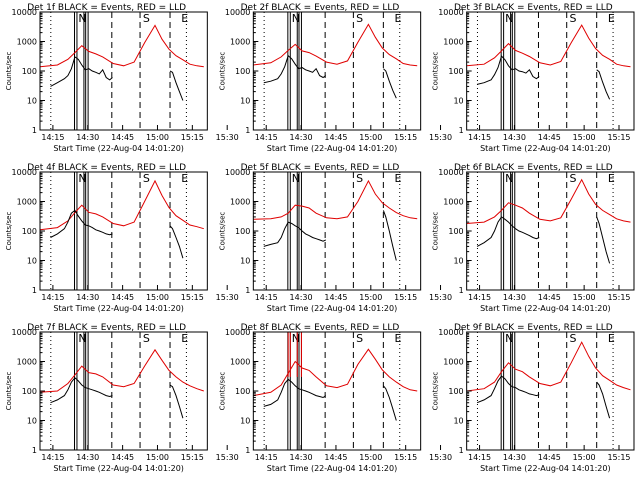  Describe the element at coordinates (320, 328) in the screenshot. I see `panel-title: Det 8f BLACK = Events, RED = LLD` at that location.